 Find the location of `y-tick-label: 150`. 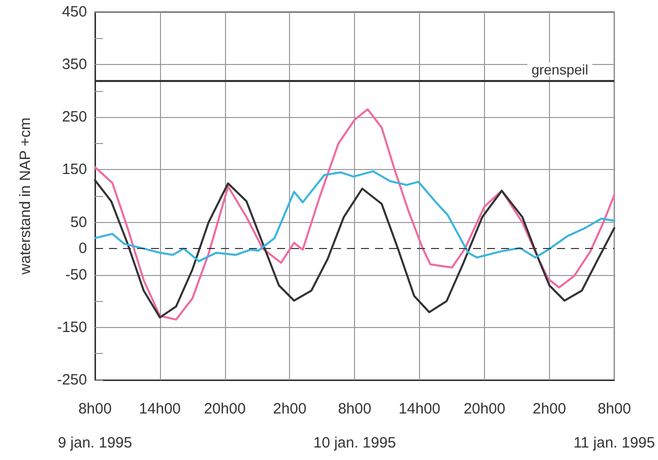

y-tick-label: 150 is located at coordinates (74, 169).